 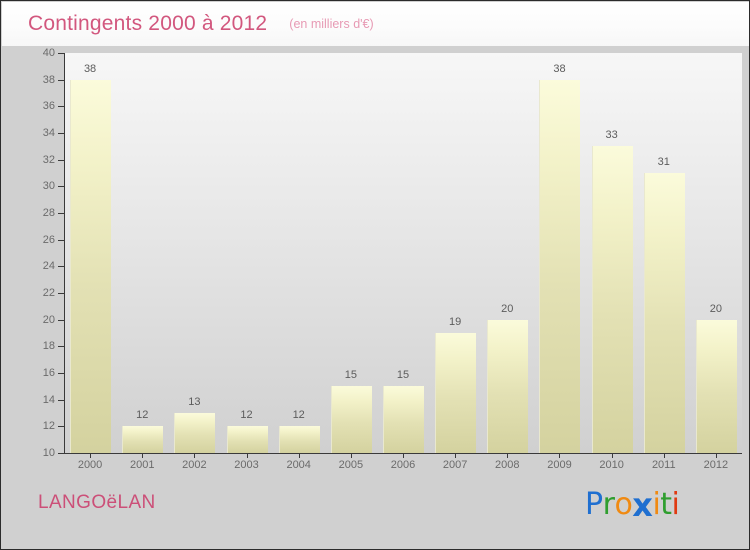 I want to click on x-axis-tick-label: 2006, so click(x=403, y=465).